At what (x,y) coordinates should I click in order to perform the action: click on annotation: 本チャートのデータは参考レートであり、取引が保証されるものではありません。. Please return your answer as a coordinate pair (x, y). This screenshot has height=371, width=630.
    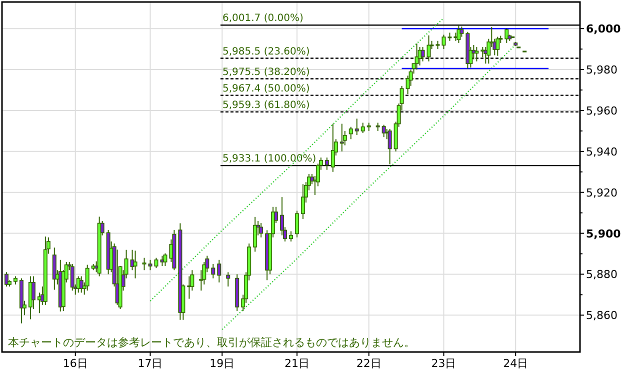
    Looking at the image, I should click on (211, 342).